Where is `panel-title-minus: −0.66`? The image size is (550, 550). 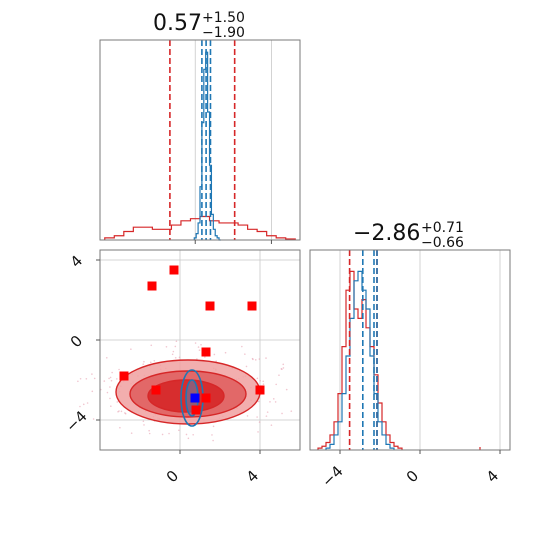
panel-title-minus: −0.66 is located at coordinates (442, 243).